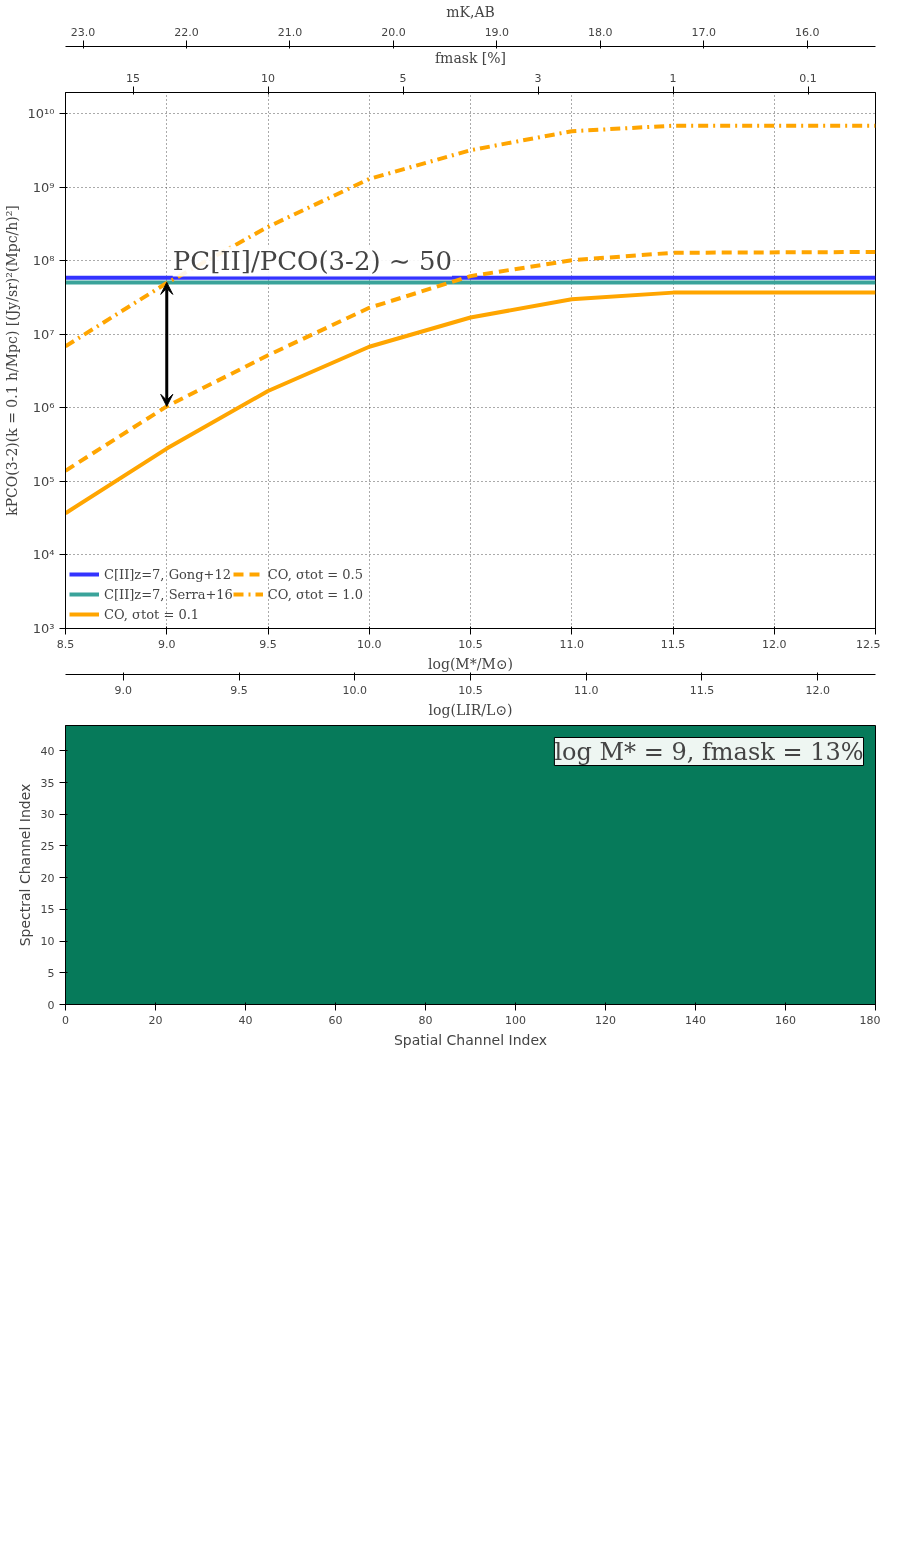  What do you see at coordinates (167, 574) in the screenshot?
I see `legend-label: C[II]z=7, Gong+12` at bounding box center [167, 574].